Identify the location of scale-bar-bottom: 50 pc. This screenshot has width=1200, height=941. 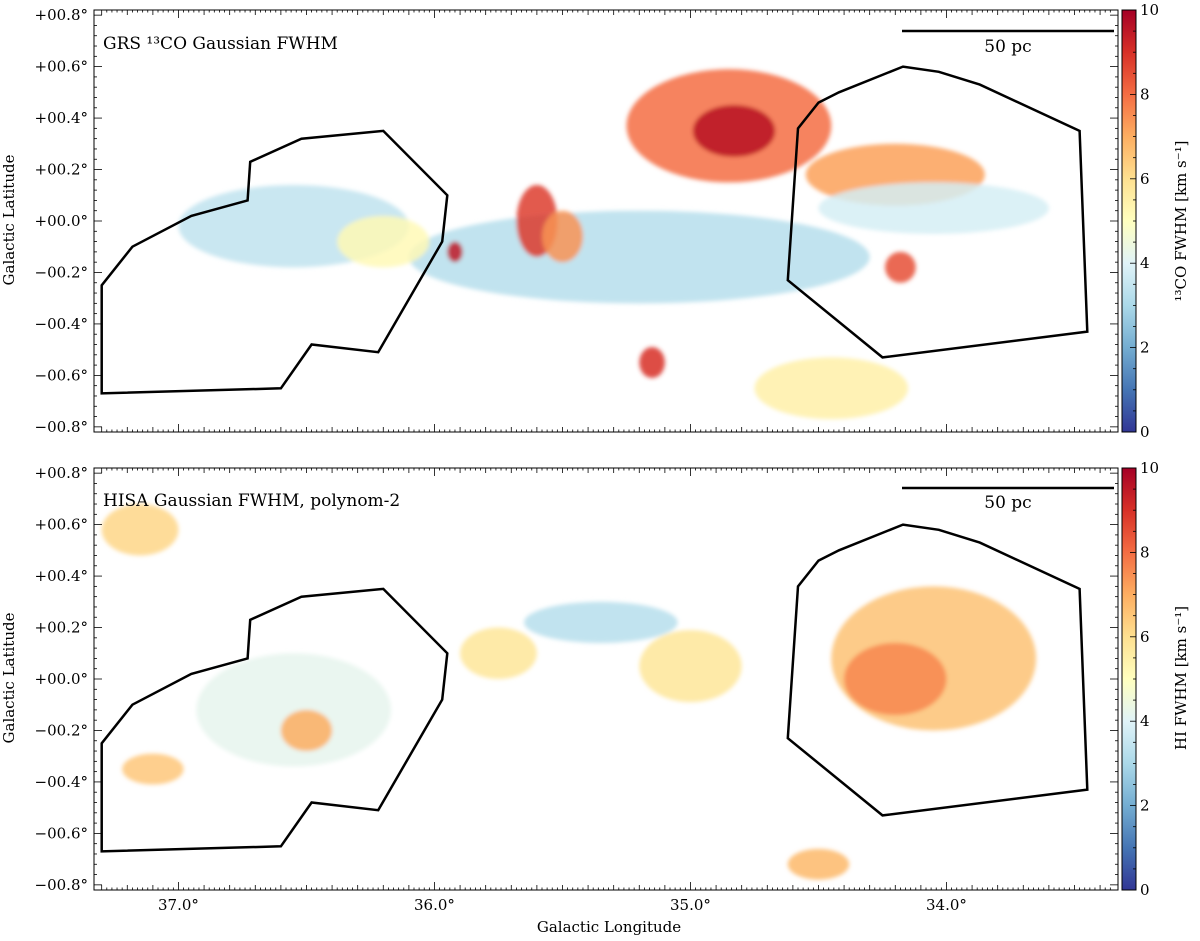
(1008, 499).